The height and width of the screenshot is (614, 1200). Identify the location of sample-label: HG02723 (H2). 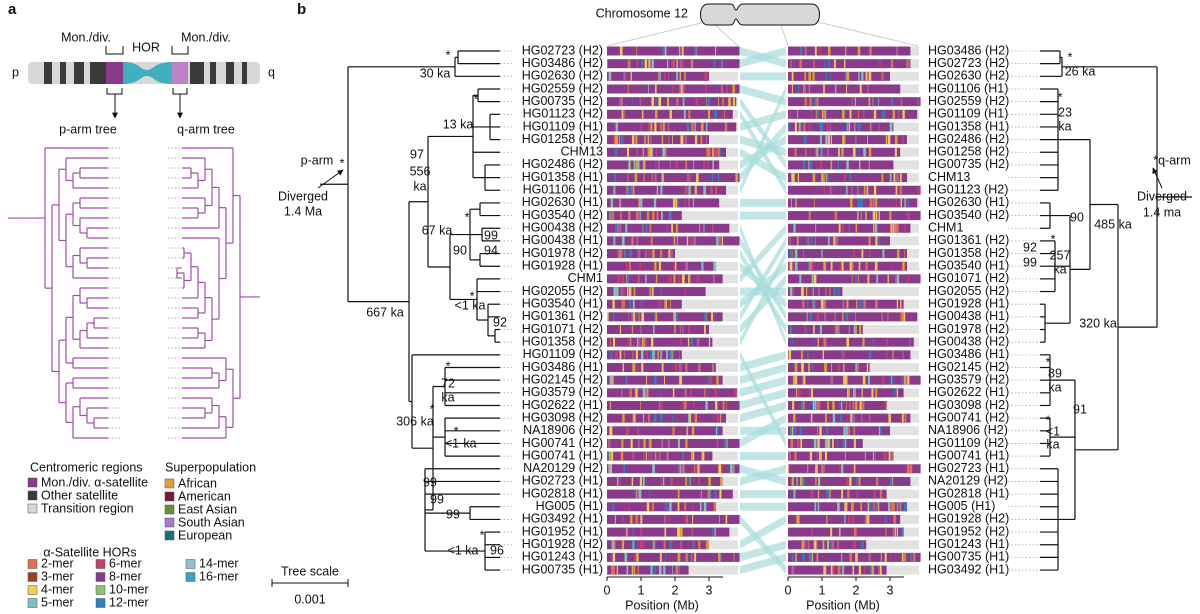
(562, 50).